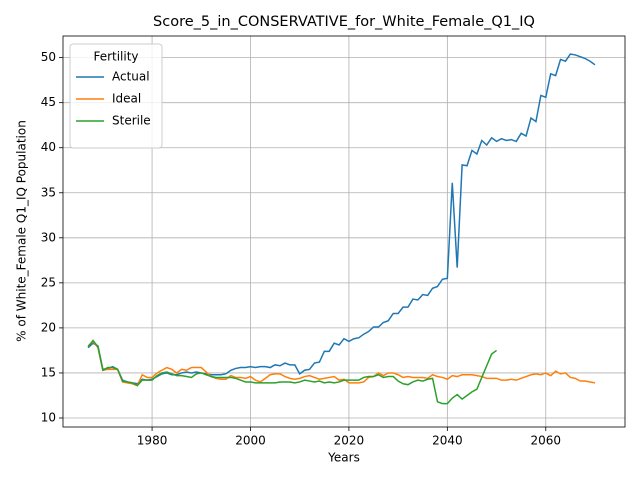 The height and width of the screenshot is (480, 640). Describe the element at coordinates (250, 441) in the screenshot. I see `x-tick-label: 2000` at that location.